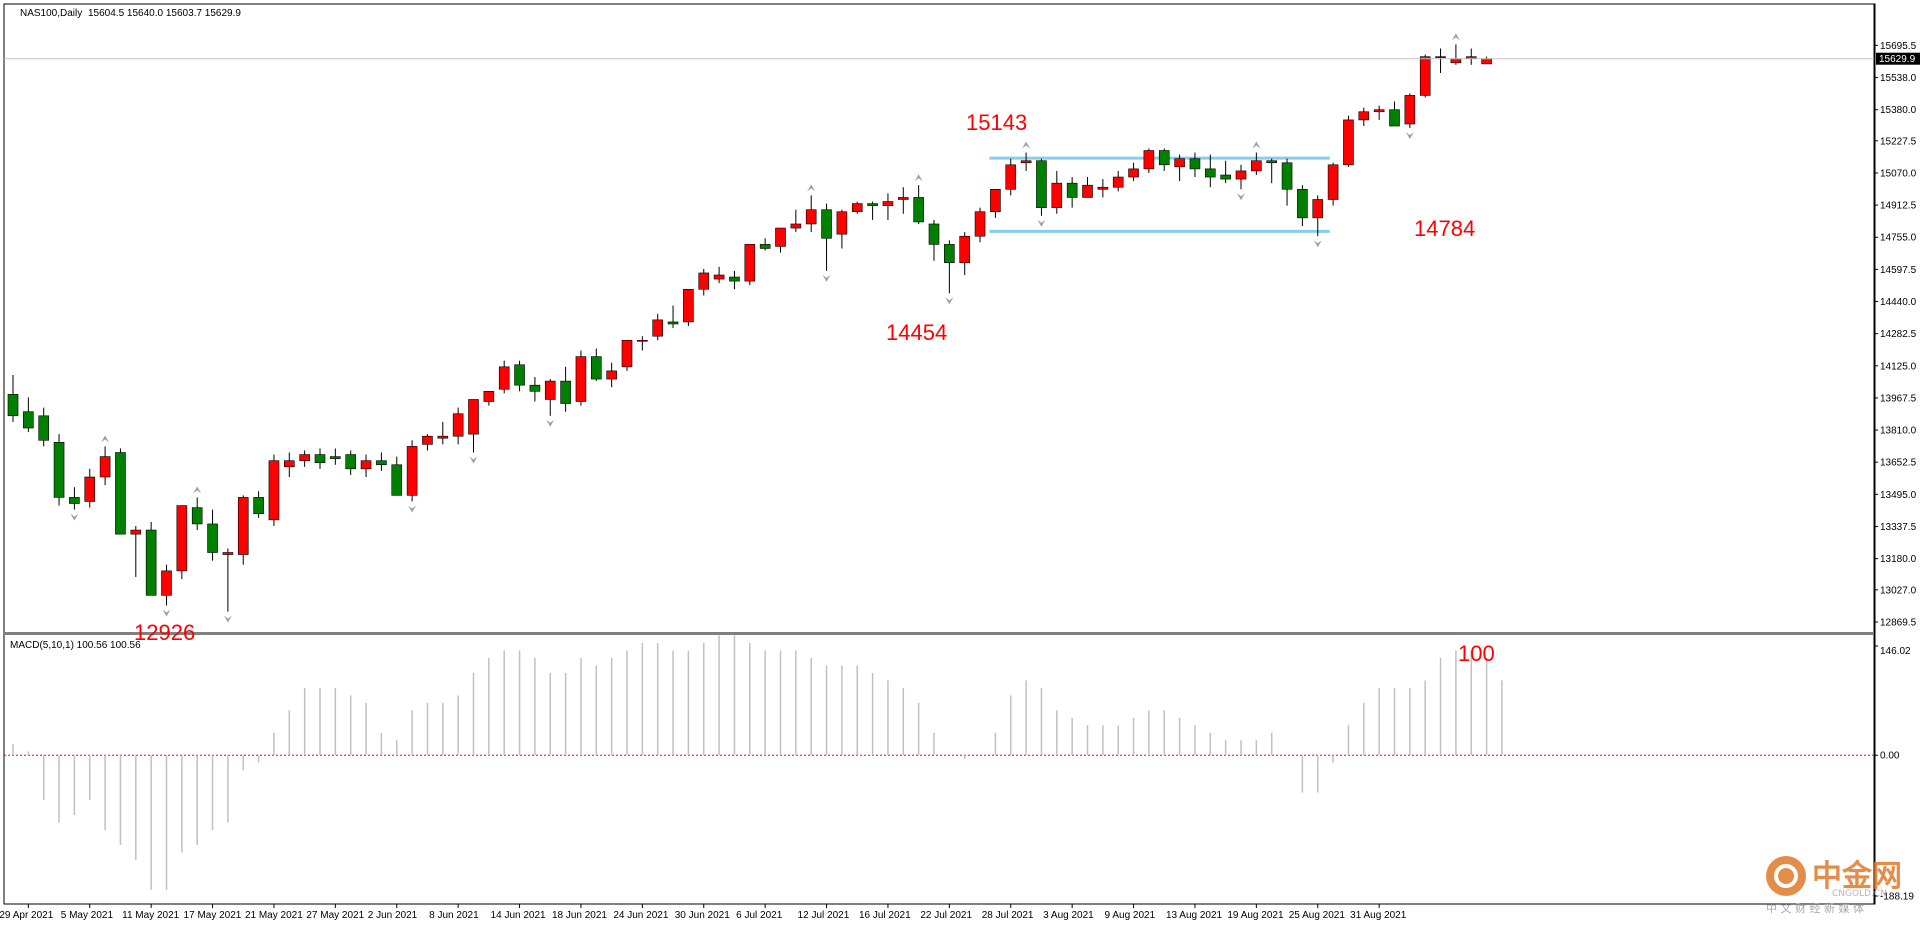 The image size is (1920, 927). I want to click on price-tick-label: 15070.0, so click(1898, 173).